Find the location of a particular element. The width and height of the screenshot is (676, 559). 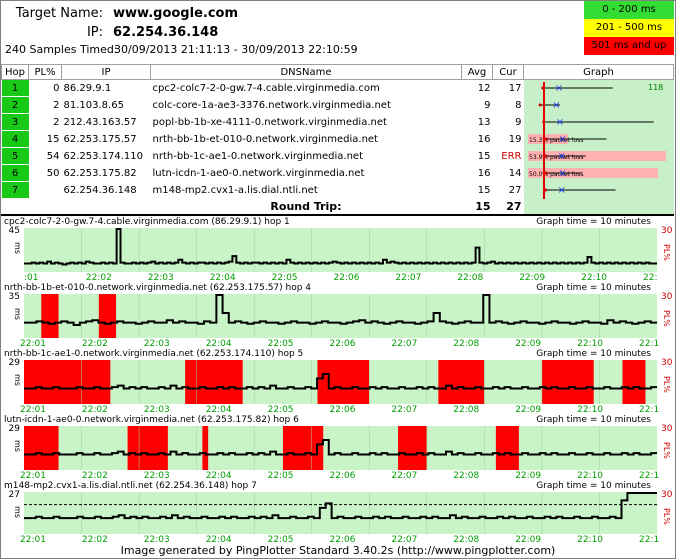

col-ip: IP is located at coordinates (106, 72).